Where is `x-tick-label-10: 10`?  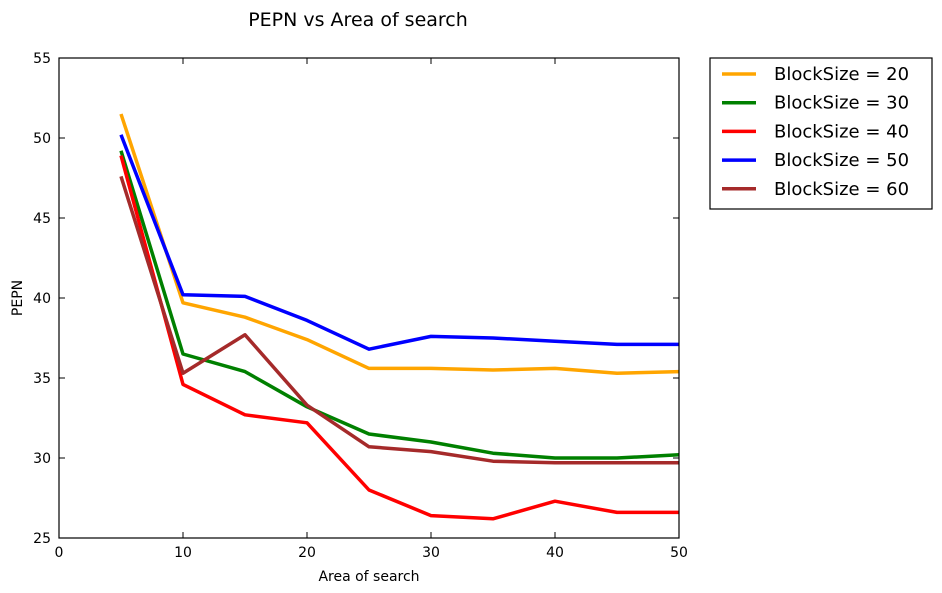
x-tick-label-10: 10 is located at coordinates (183, 553).